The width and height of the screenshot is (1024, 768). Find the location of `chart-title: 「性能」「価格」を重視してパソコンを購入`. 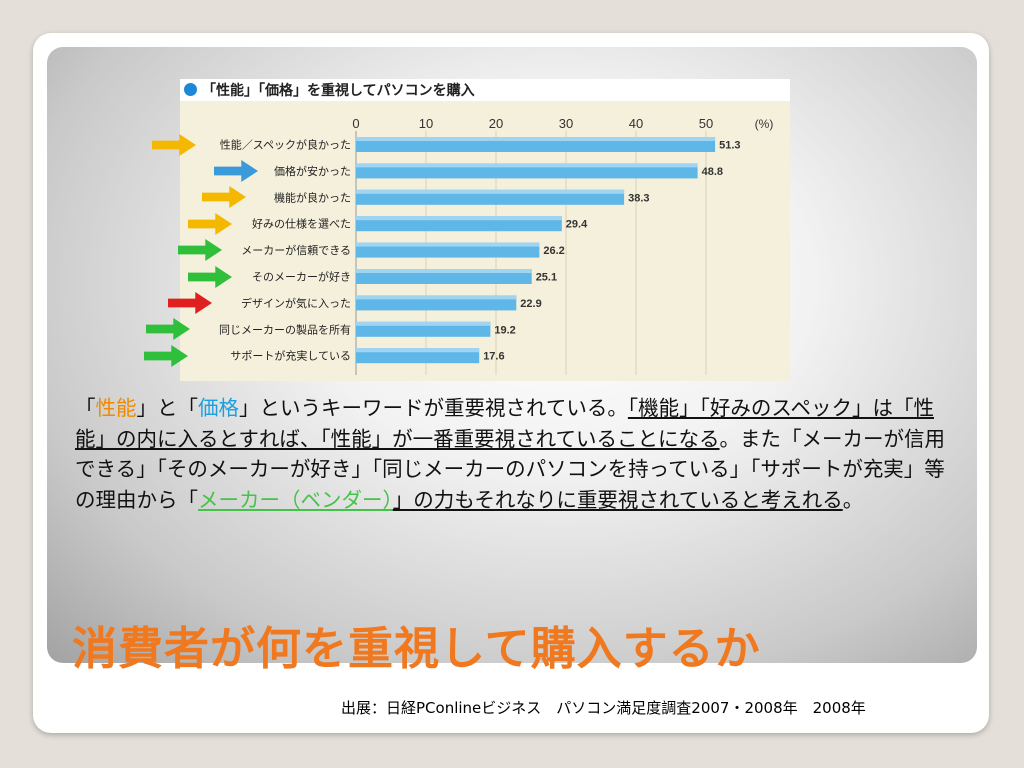

chart-title: 「性能」「価格」を重視してパソコンを購入 is located at coordinates (338, 91).